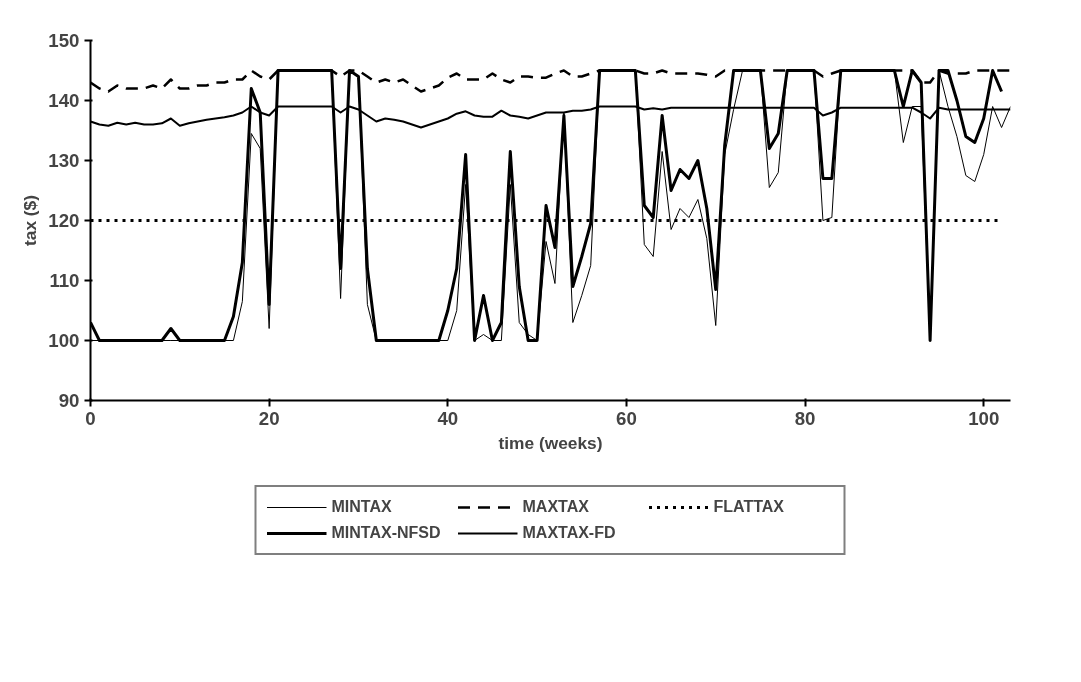  I want to click on legend-label: MINTAX-NFSD, so click(386, 533).